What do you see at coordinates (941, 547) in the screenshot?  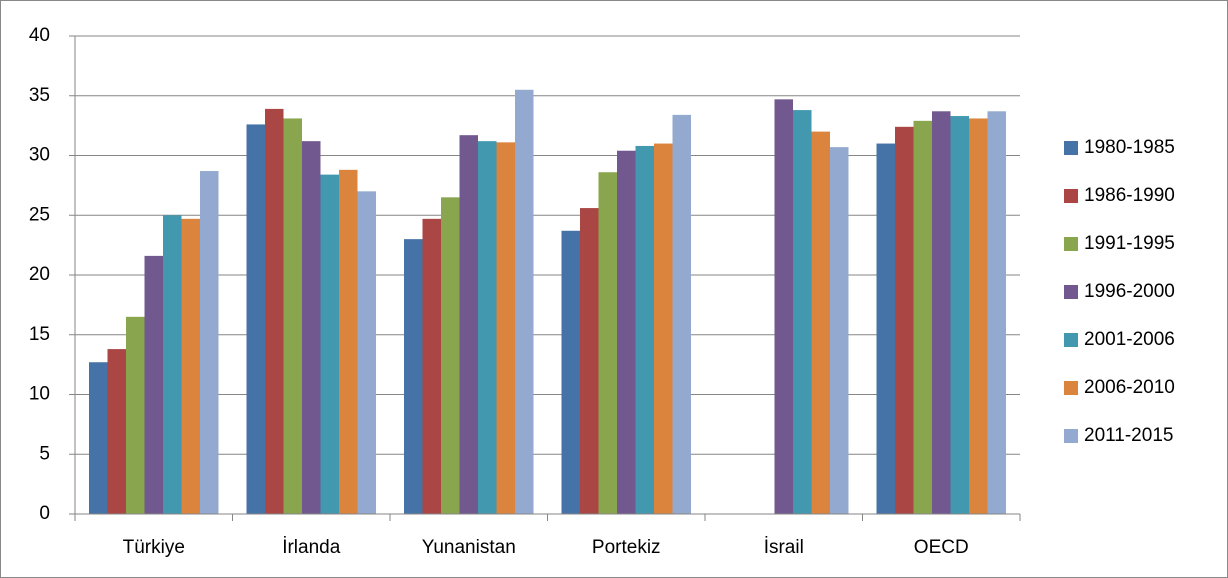 I see `x-tick-label: OECD` at bounding box center [941, 547].